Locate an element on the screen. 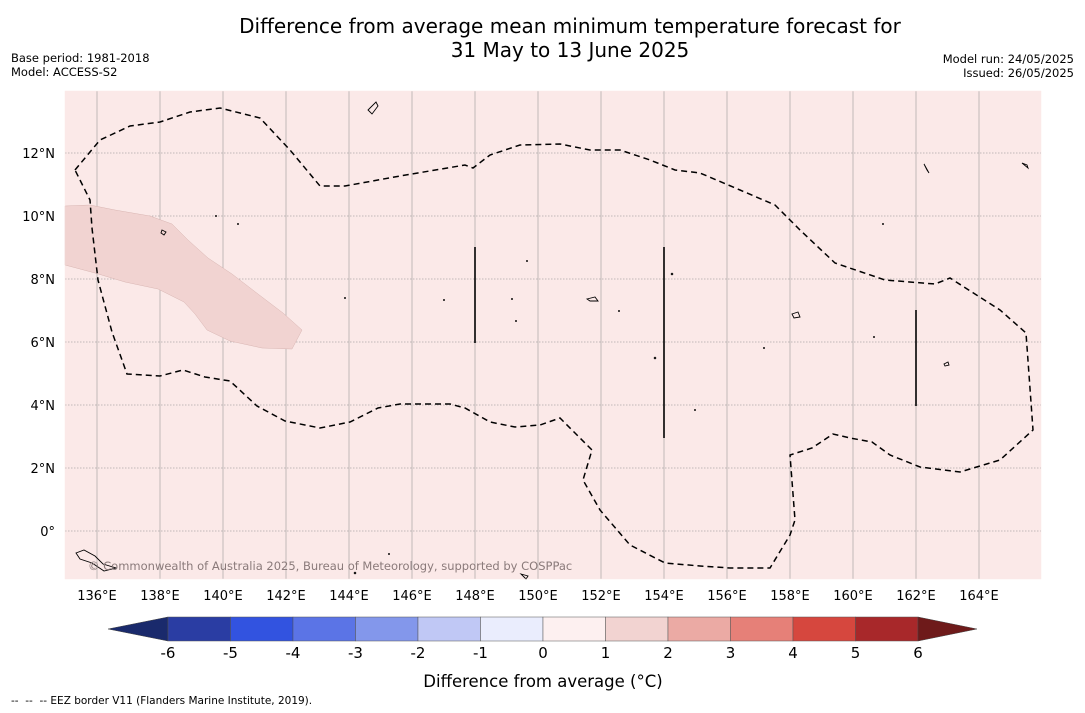 The width and height of the screenshot is (1085, 713). lon-label: 142°E is located at coordinates (286, 596).